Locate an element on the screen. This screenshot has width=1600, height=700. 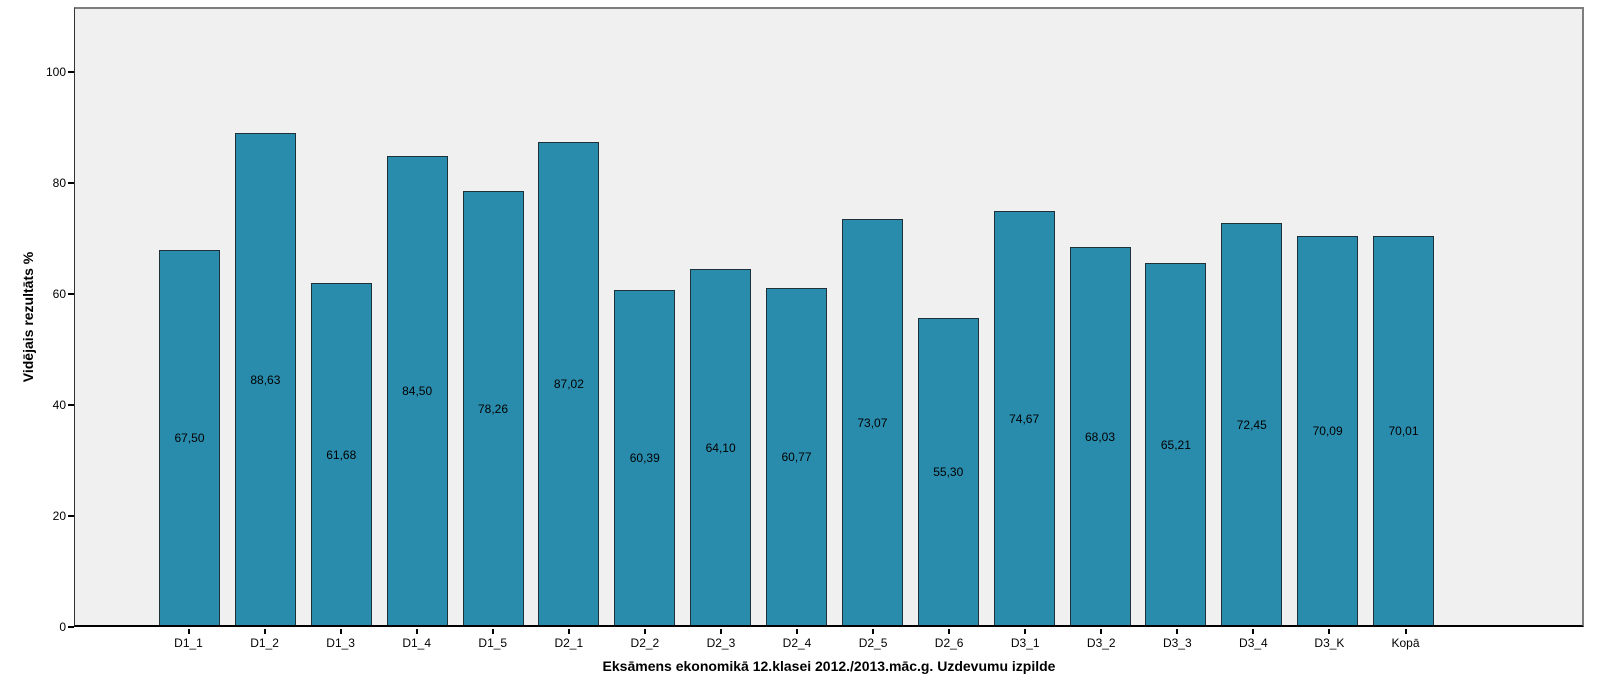
bar-value-label: 55,30 is located at coordinates (948, 472).